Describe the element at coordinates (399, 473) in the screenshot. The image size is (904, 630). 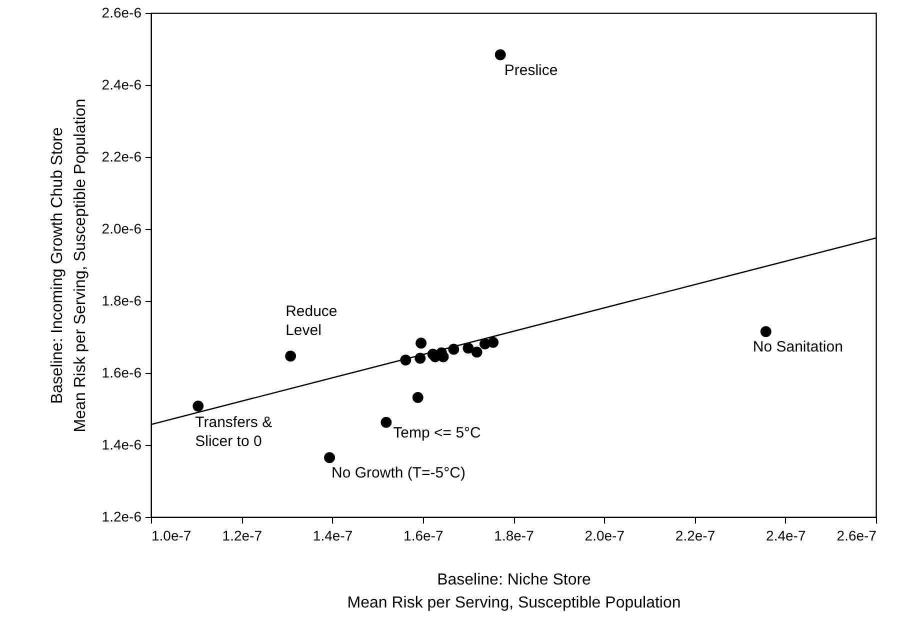
I see `annotation: No Growth (T=-5°C)` at that location.